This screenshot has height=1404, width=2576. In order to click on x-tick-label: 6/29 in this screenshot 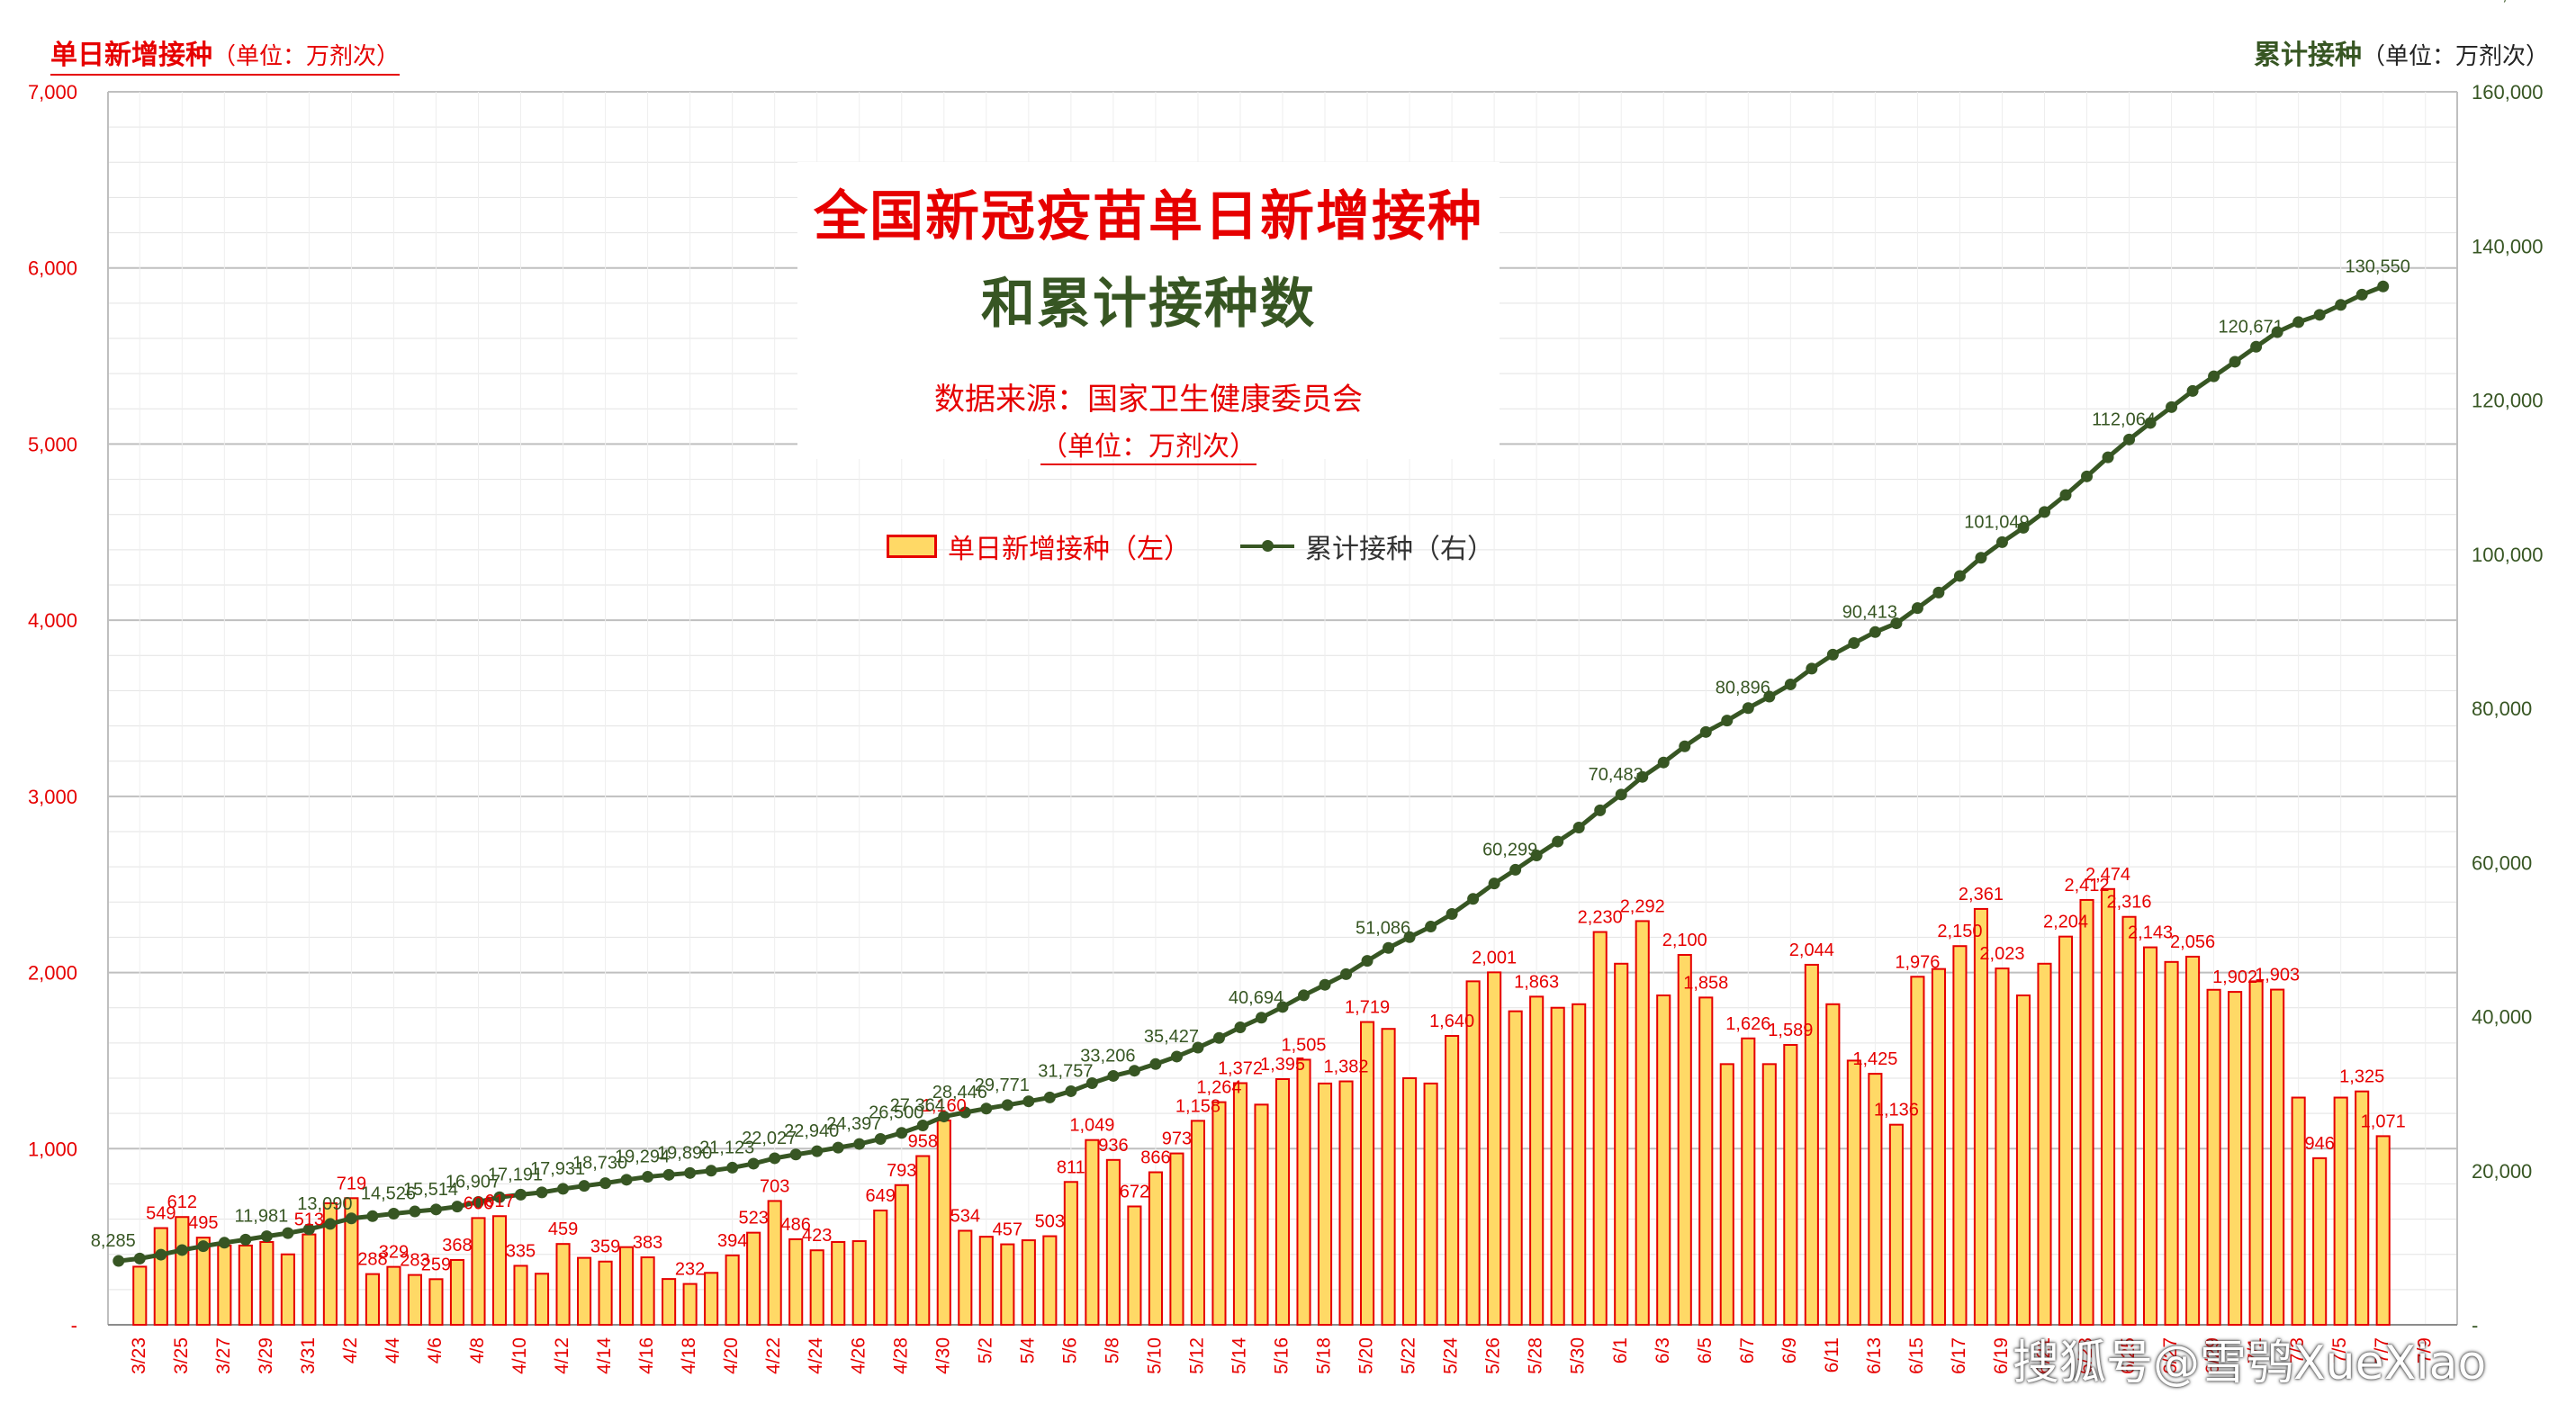, I will do `click(2212, 1355)`.